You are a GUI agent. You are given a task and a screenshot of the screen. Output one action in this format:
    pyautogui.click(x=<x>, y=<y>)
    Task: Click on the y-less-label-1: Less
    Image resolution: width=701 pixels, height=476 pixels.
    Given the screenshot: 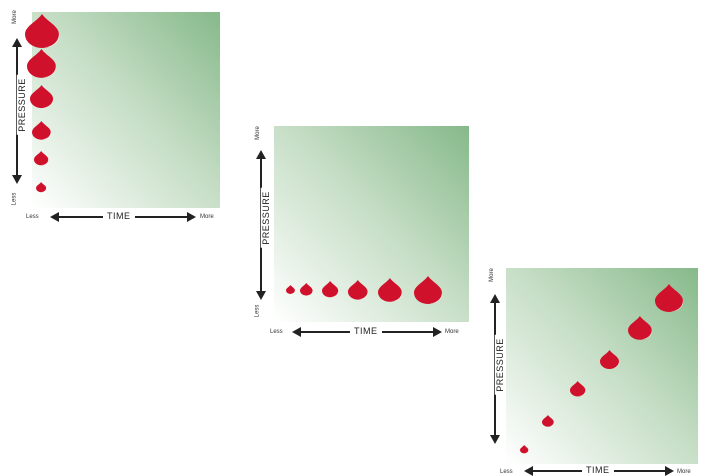 What is the action you would take?
    pyautogui.click(x=14, y=199)
    